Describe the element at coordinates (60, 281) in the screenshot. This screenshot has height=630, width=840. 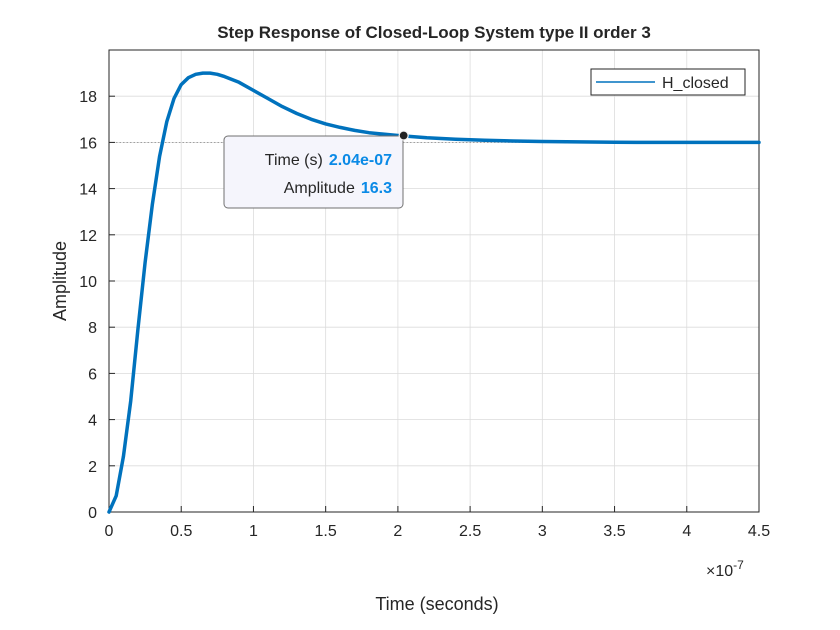
I see `y-axis-label: Amplitude` at that location.